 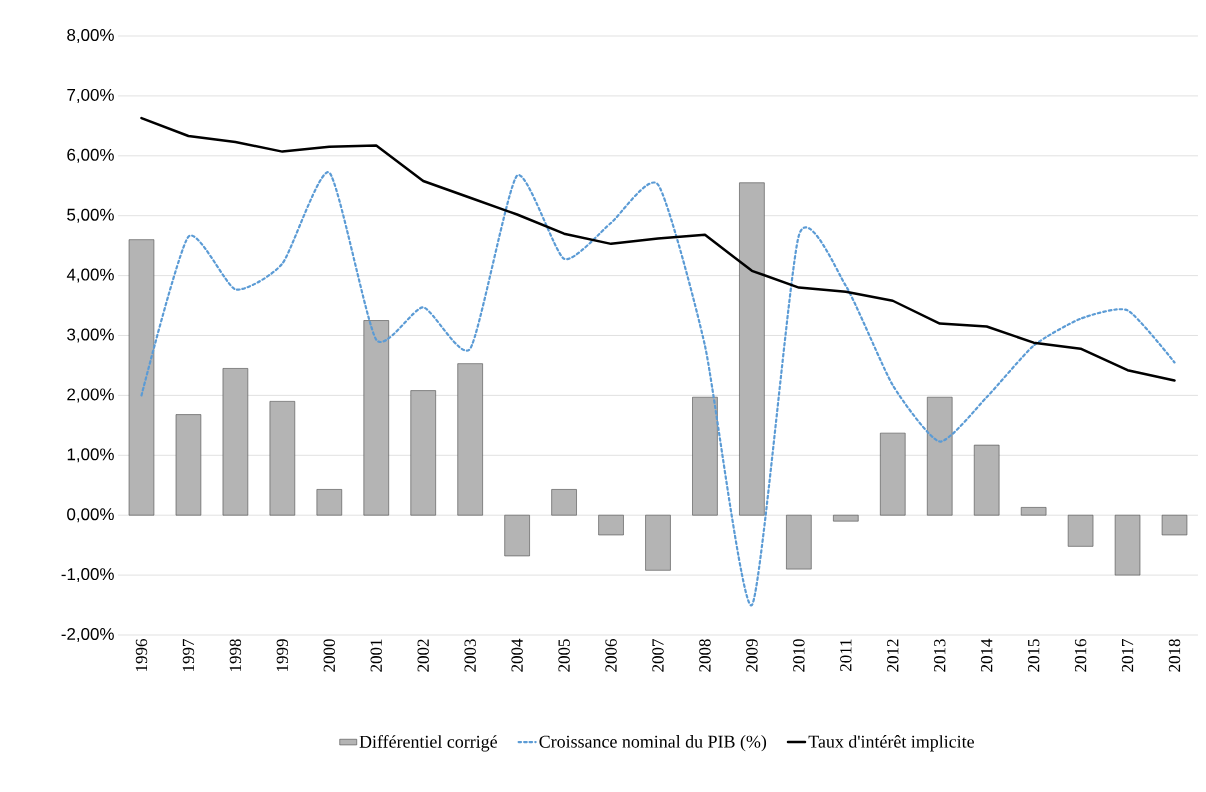 I want to click on y-tick-label: 2,00%, so click(x=90, y=395).